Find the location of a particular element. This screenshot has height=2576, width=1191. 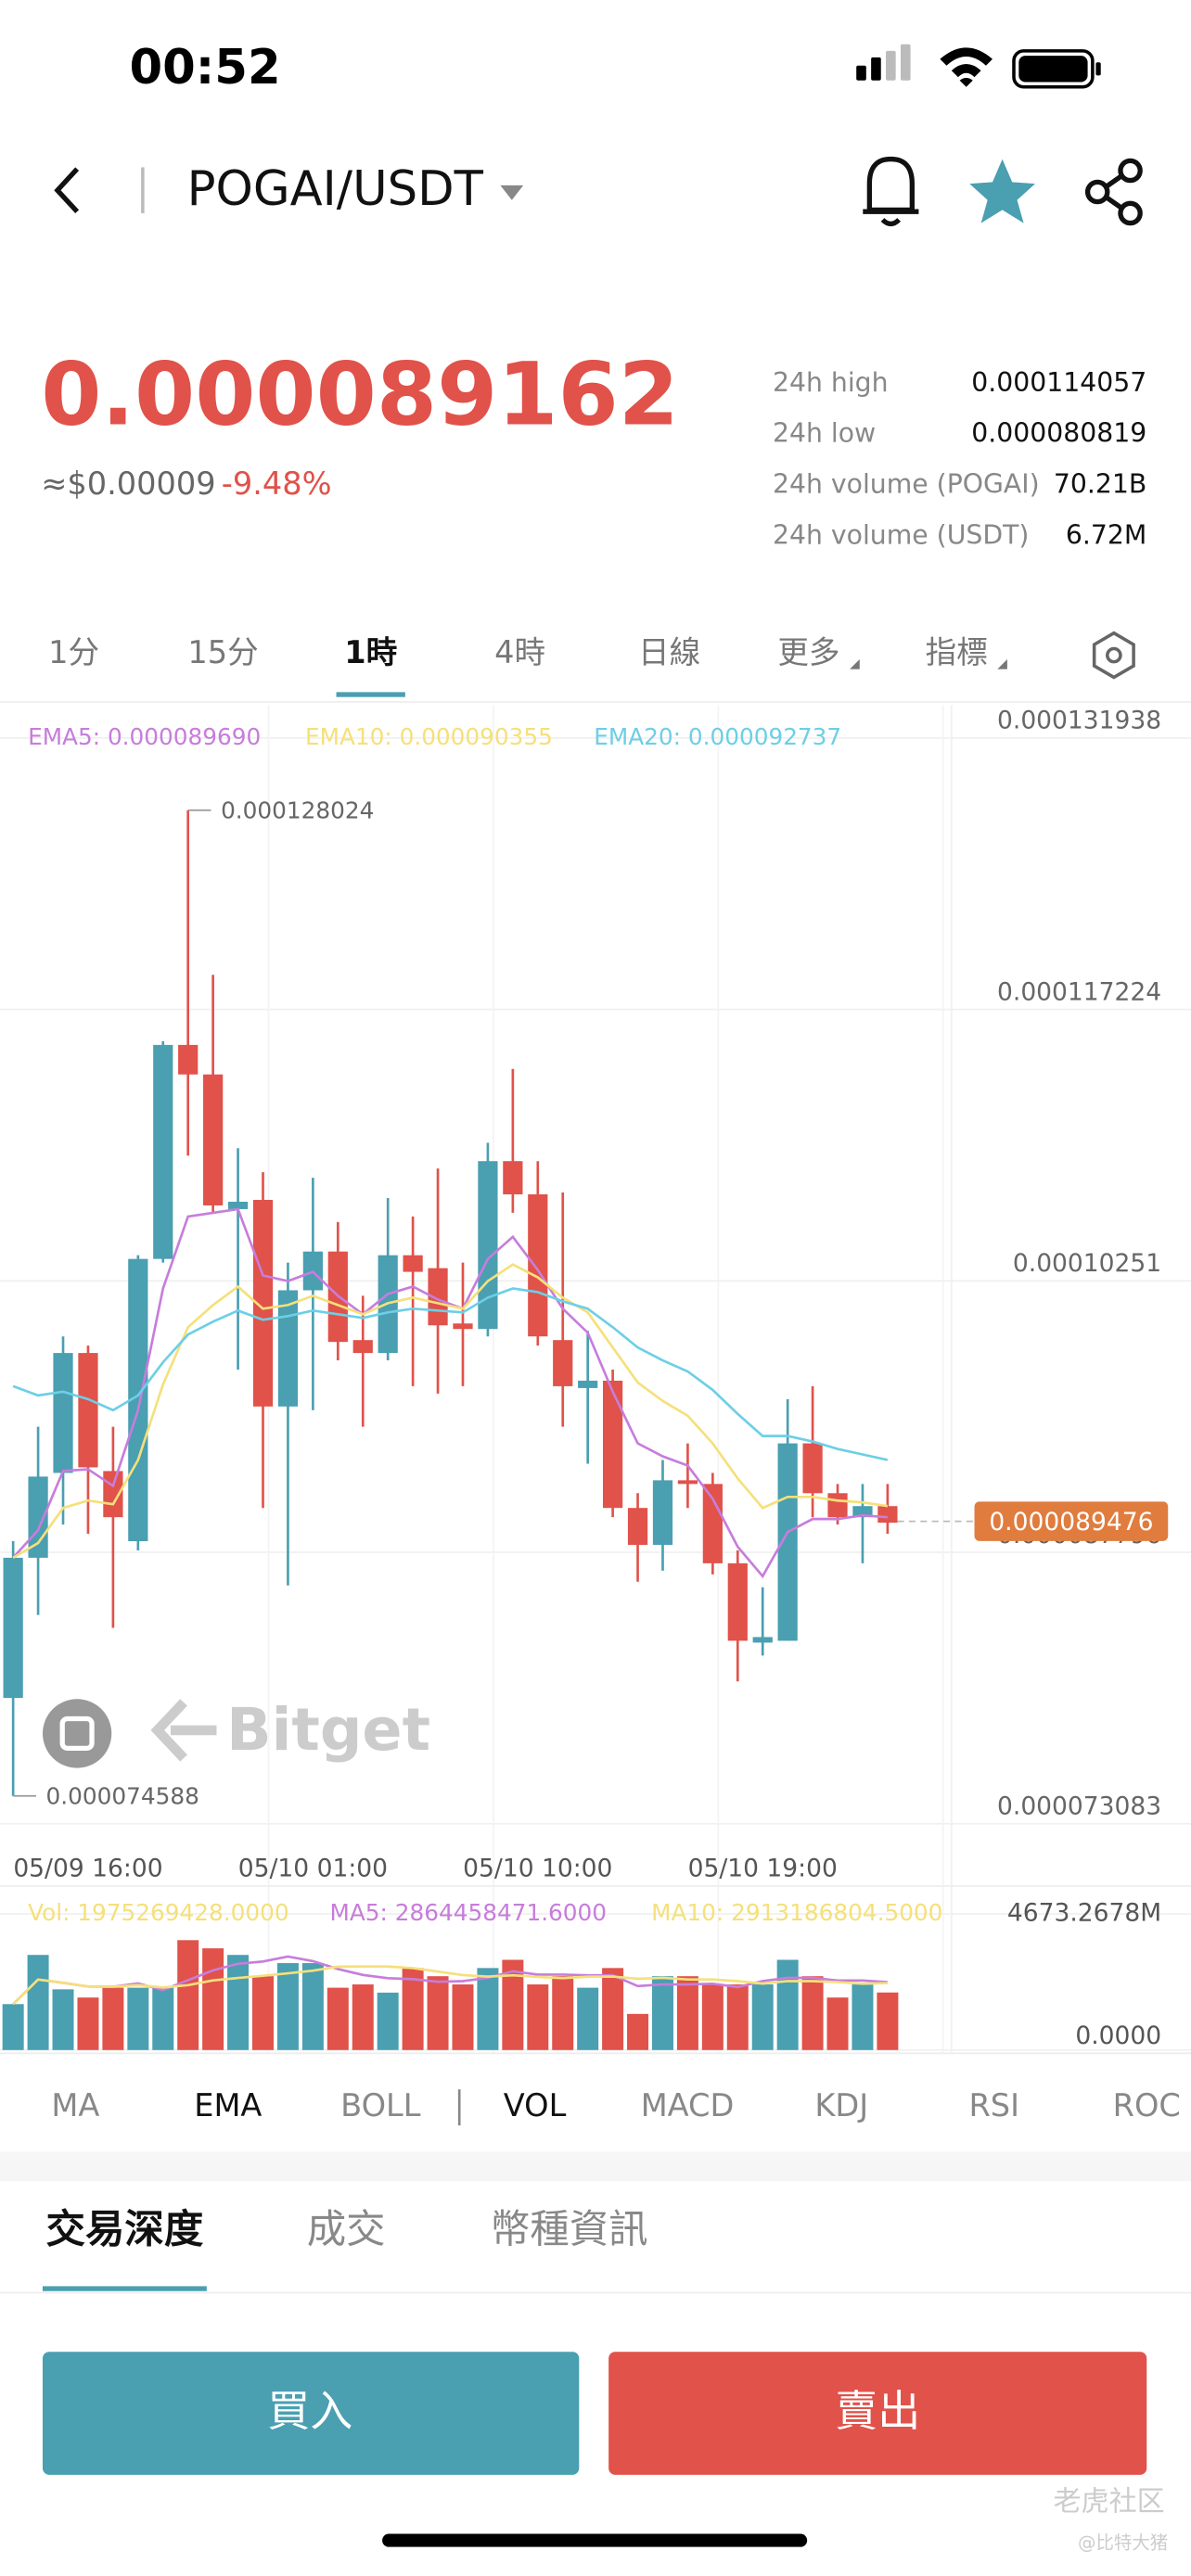

indicator-tab: ROC is located at coordinates (1147, 2105).